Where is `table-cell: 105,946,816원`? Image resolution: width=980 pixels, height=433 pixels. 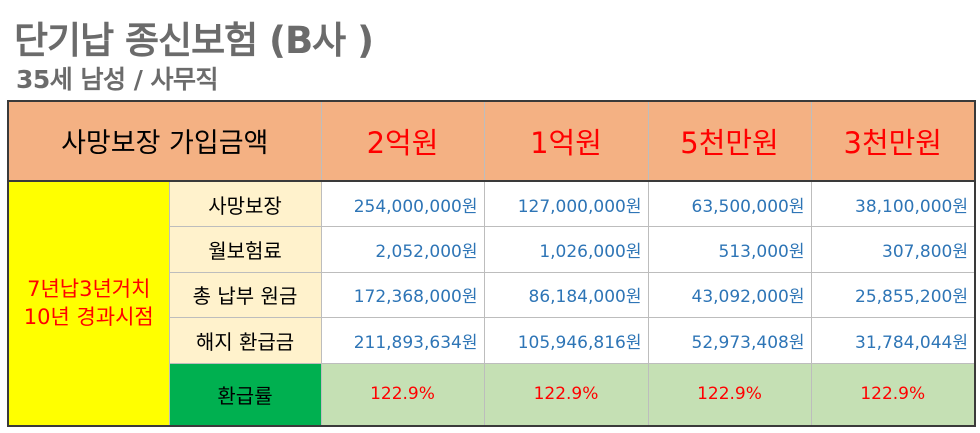 table-cell: 105,946,816원 is located at coordinates (566, 340).